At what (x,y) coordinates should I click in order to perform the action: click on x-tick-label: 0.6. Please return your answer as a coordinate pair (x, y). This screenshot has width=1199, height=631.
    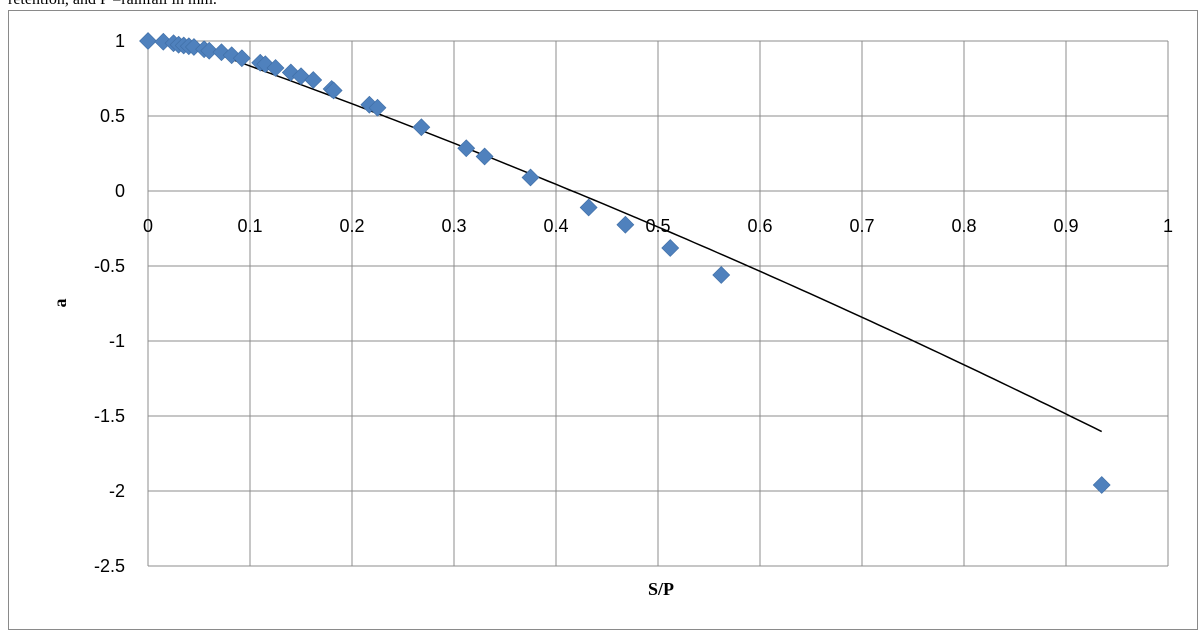
    Looking at the image, I should click on (759, 226).